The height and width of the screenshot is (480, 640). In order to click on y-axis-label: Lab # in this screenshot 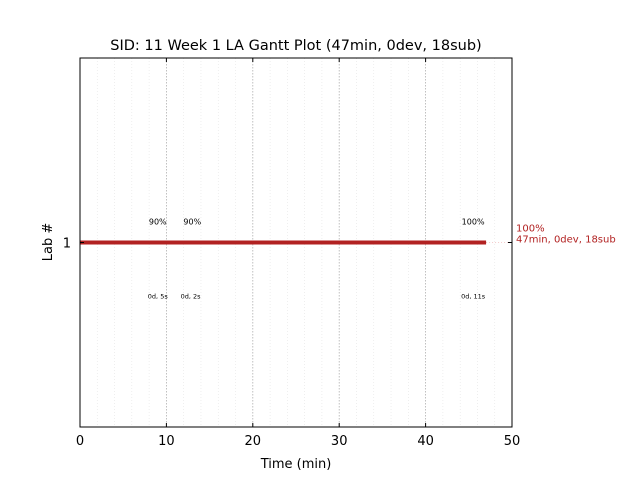, I will do `click(48, 242)`.